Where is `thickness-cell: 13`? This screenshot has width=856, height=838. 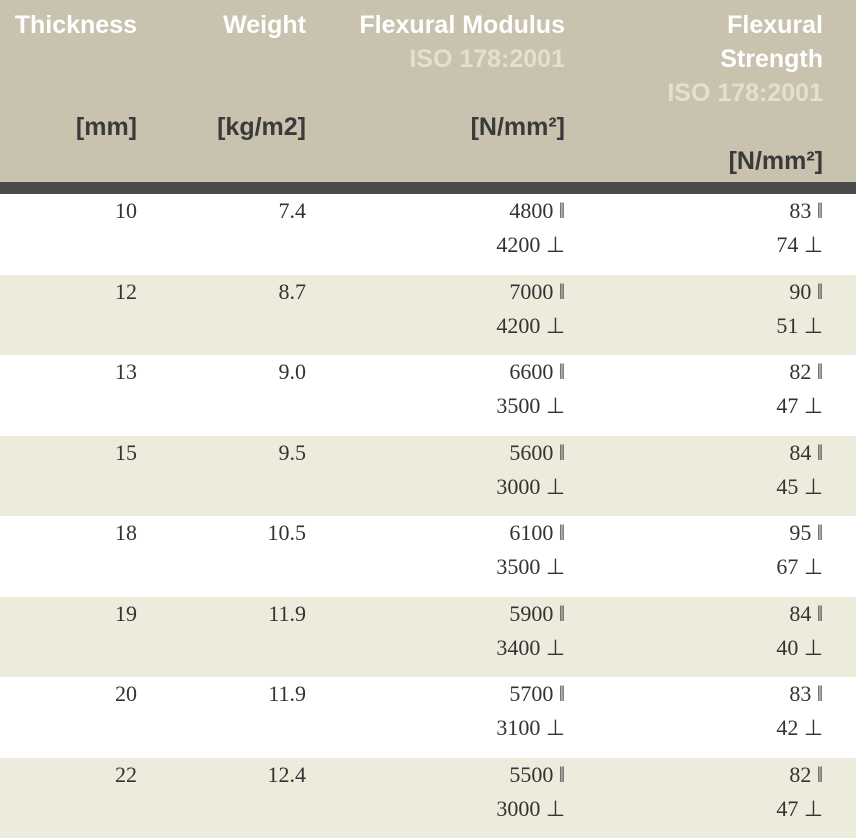
thickness-cell: 13 is located at coordinates (126, 371).